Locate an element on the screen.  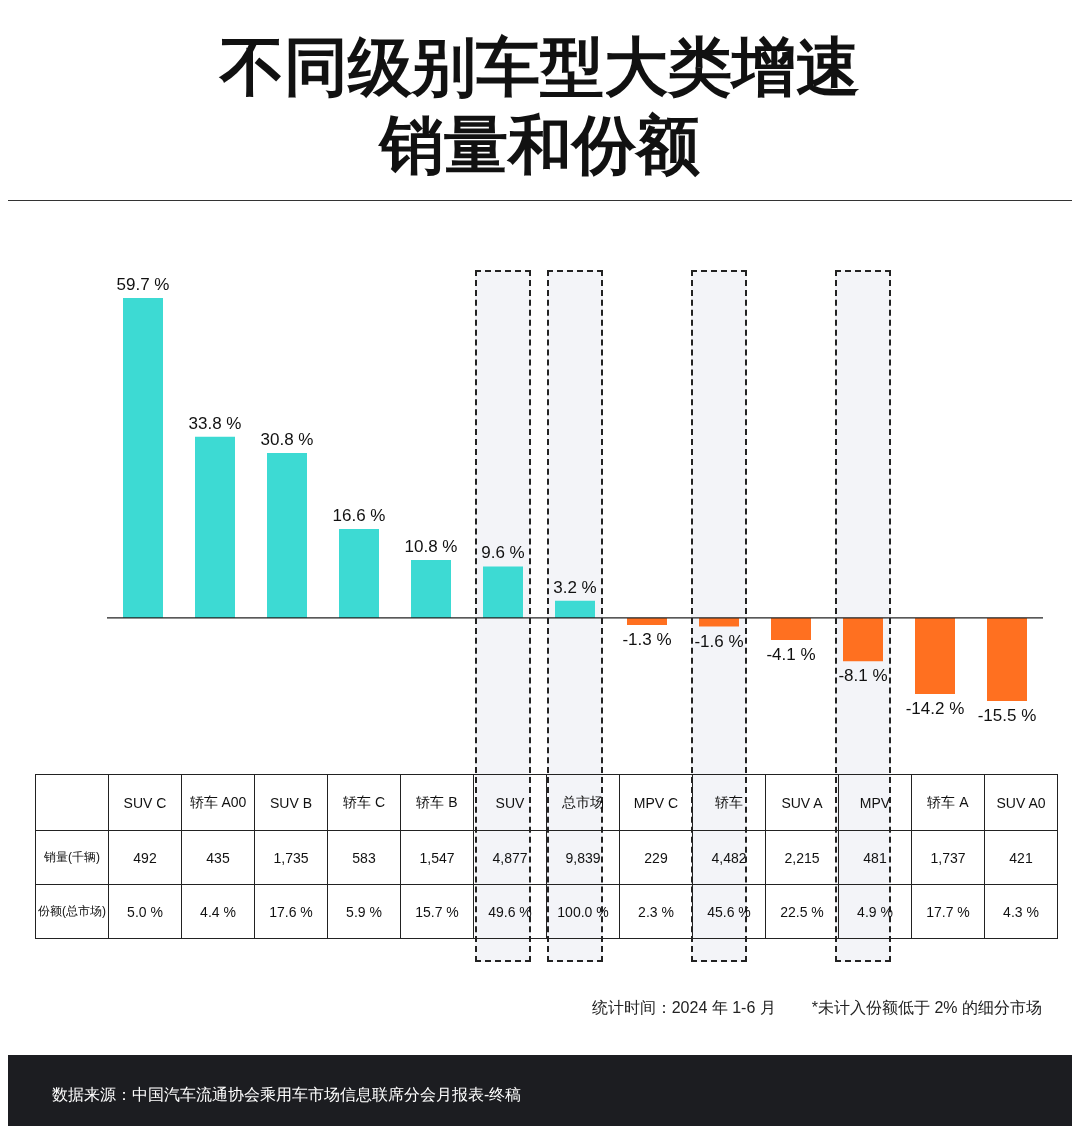
text: 4,877 is located at coordinates (510, 857).